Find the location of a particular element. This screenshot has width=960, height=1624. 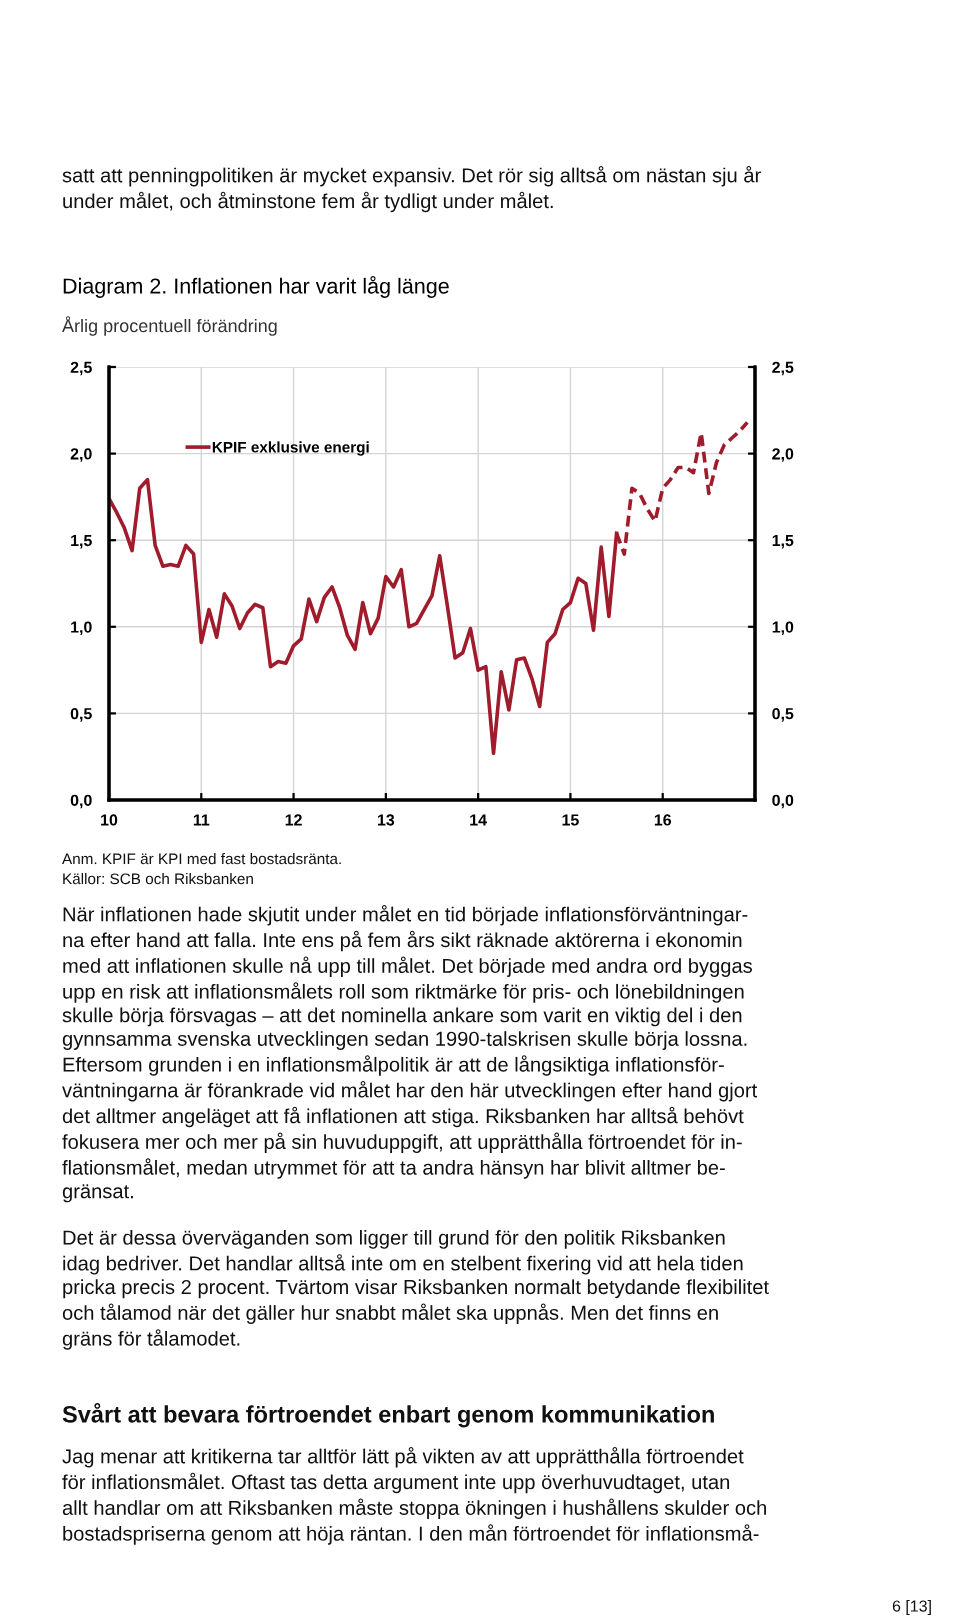

y-tick-label: 0,0 is located at coordinates (81, 801).